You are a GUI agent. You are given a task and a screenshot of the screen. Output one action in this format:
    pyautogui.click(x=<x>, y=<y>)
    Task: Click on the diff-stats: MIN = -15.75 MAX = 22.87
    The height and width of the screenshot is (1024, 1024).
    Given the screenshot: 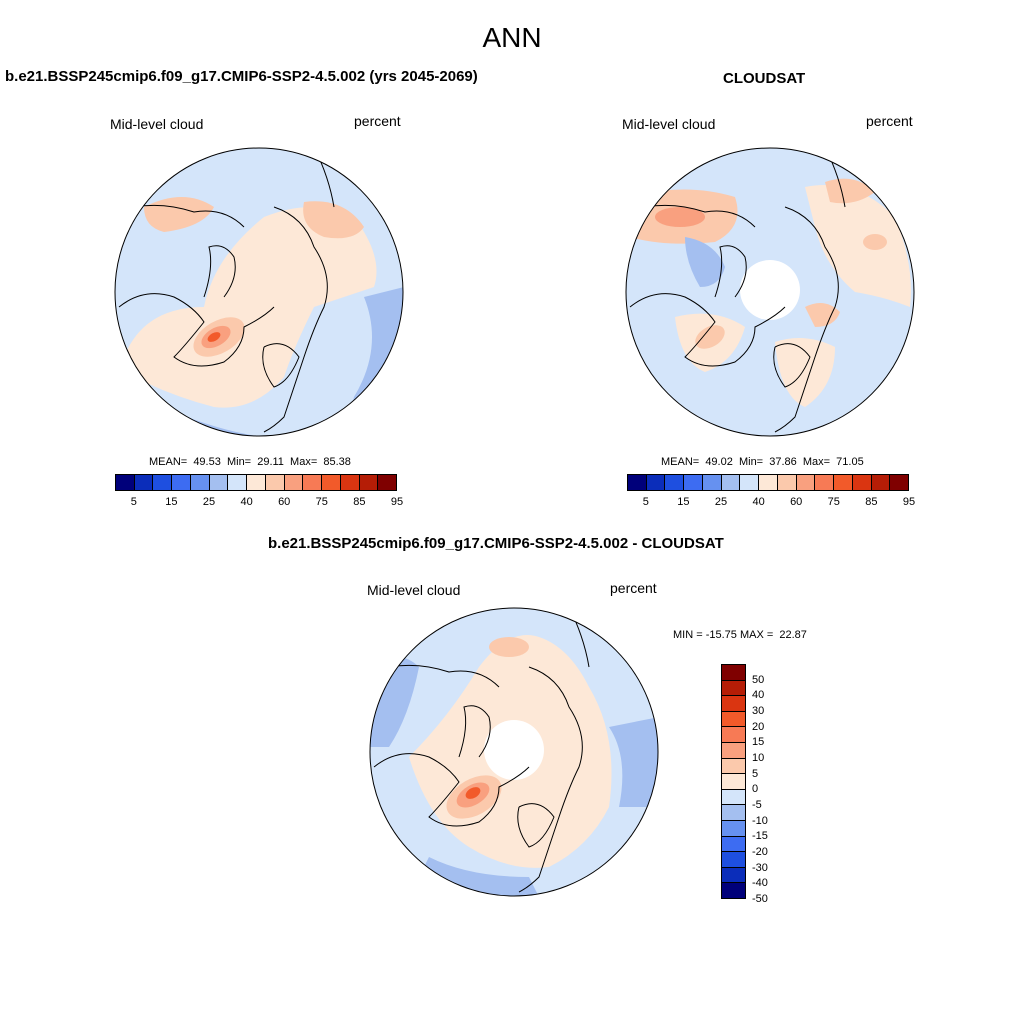 What is the action you would take?
    pyautogui.click(x=740, y=635)
    